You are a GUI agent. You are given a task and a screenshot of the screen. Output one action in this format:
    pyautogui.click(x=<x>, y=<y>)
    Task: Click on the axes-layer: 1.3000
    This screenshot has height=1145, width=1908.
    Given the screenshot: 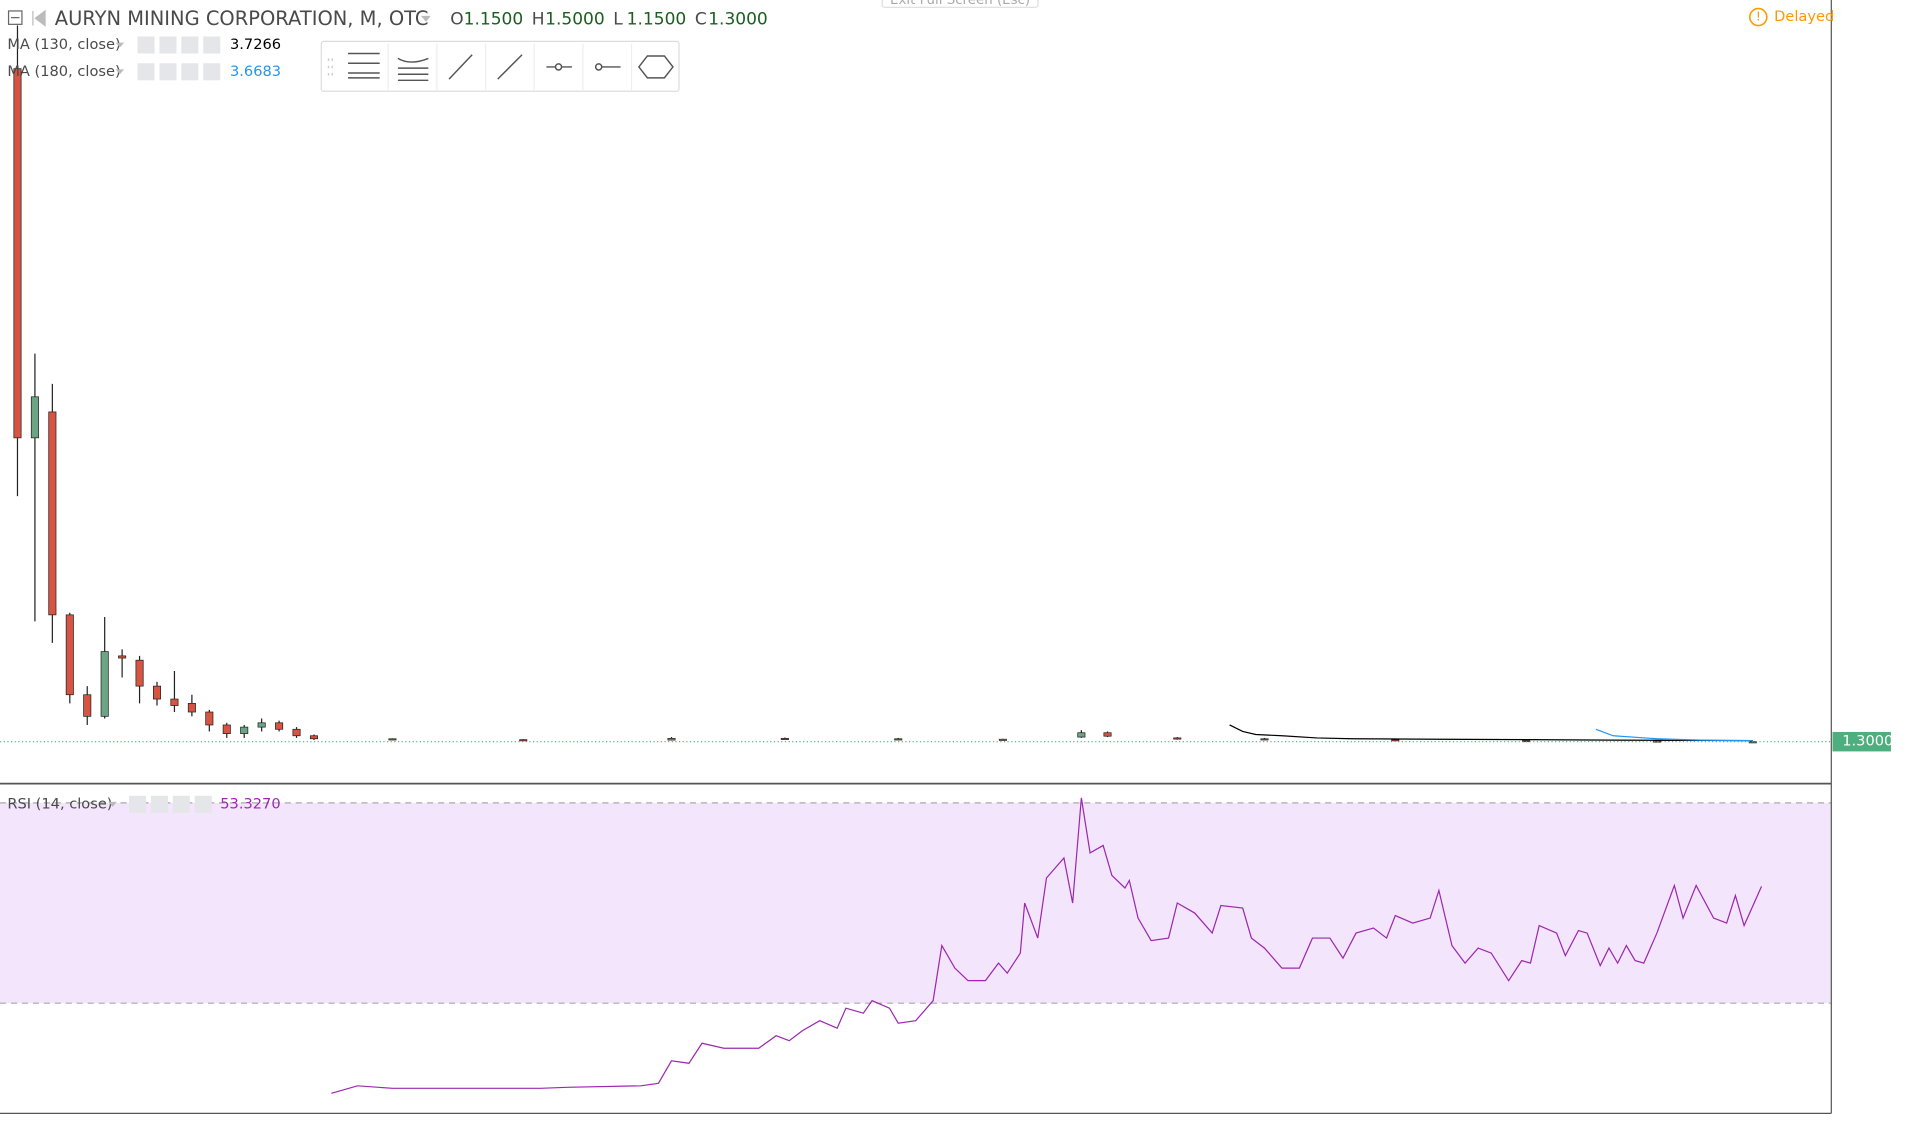 What is the action you would take?
    pyautogui.click(x=1862, y=741)
    